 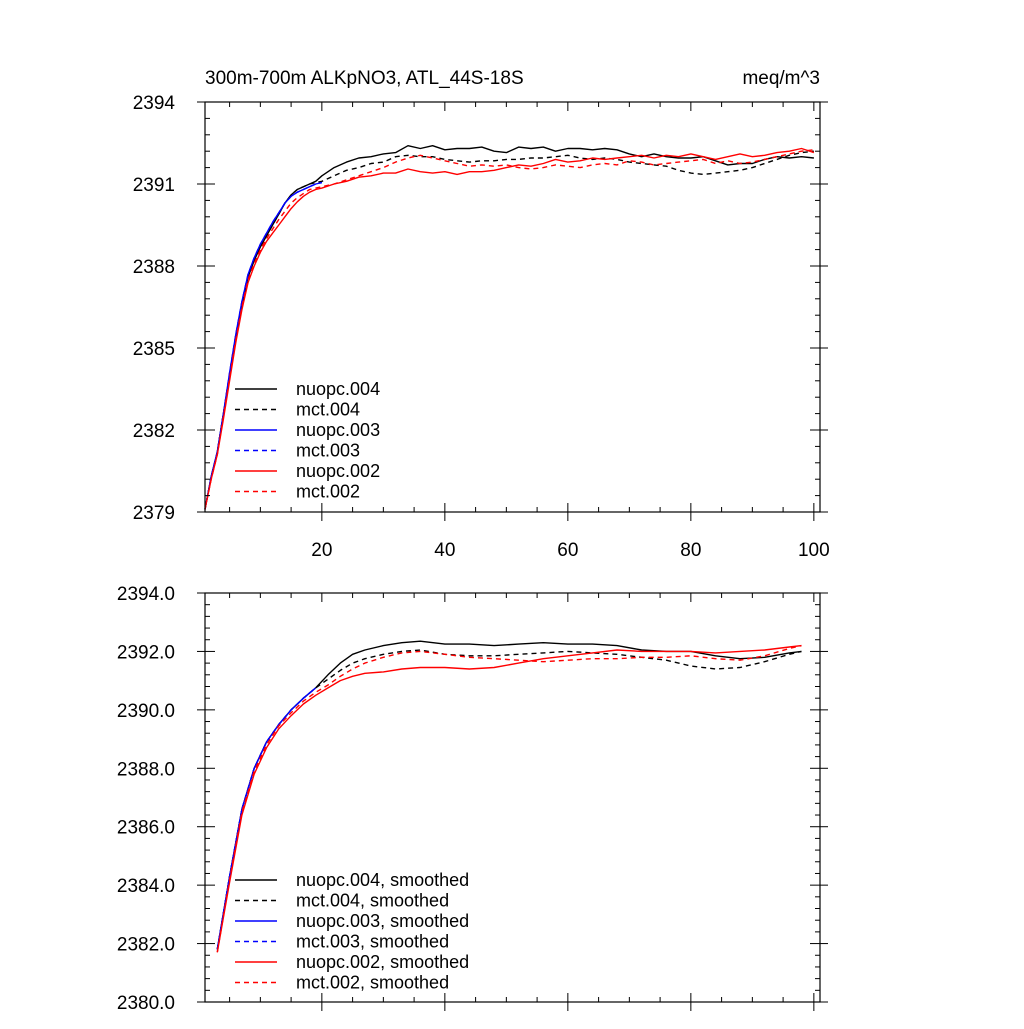 What do you see at coordinates (154, 103) in the screenshot?
I see `y-tick-label: 2394` at bounding box center [154, 103].